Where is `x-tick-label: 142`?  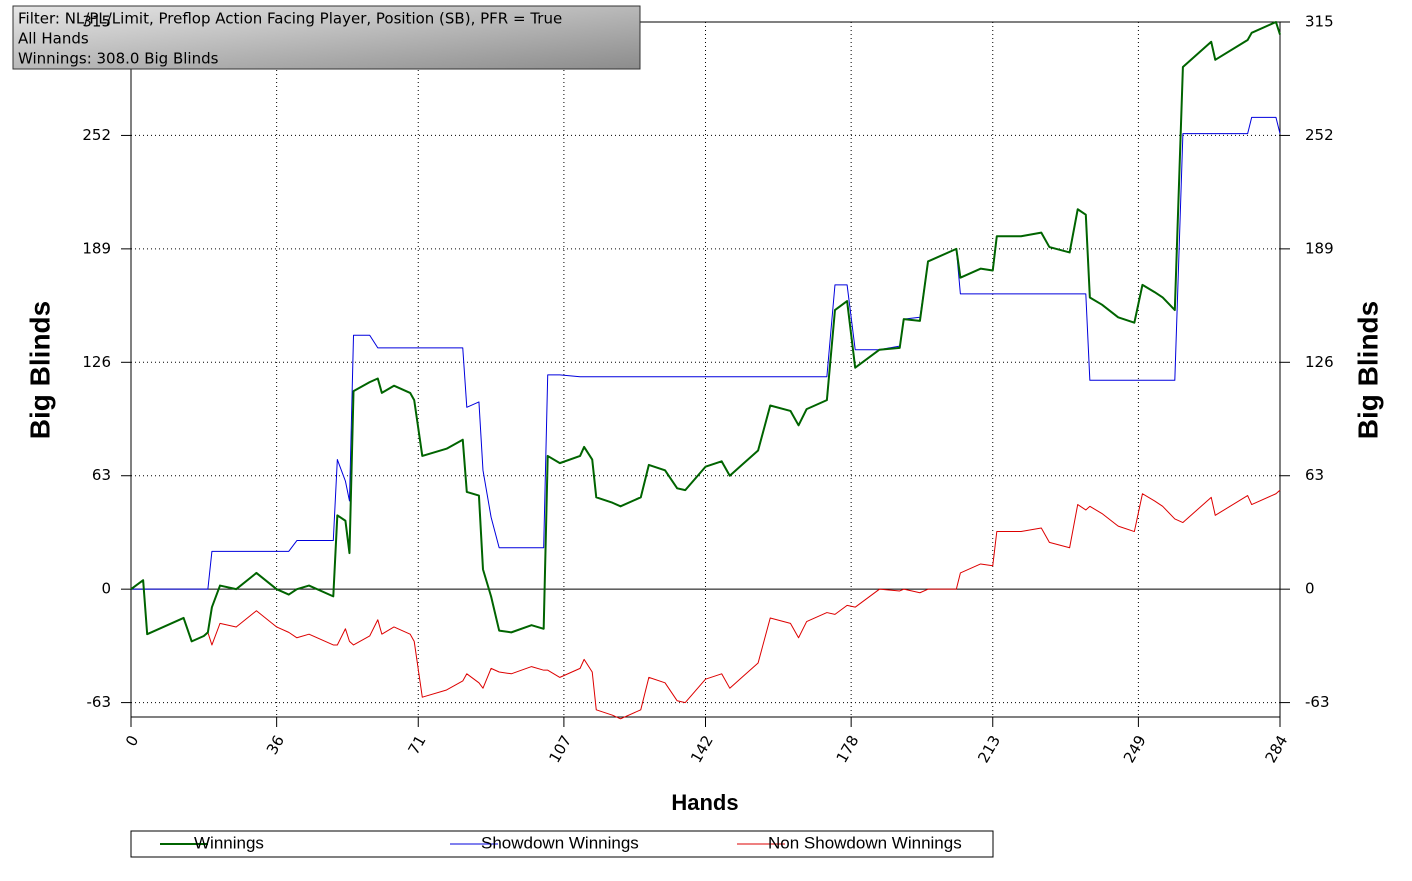
x-tick-label: 142 is located at coordinates (702, 749).